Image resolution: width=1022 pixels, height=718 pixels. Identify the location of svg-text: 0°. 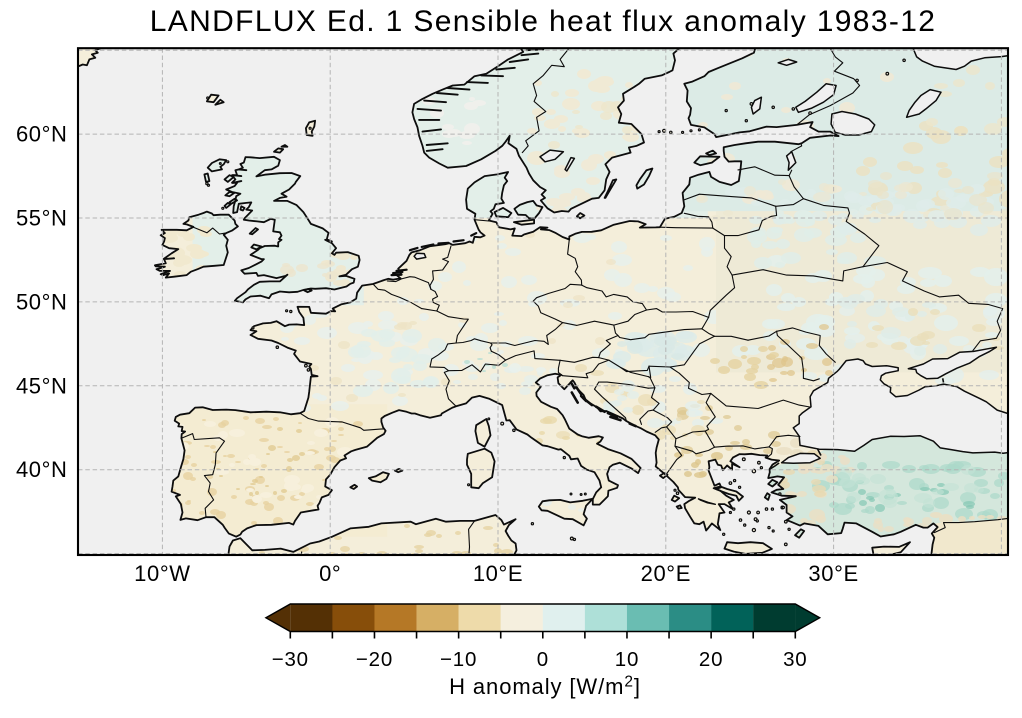
(330, 573).